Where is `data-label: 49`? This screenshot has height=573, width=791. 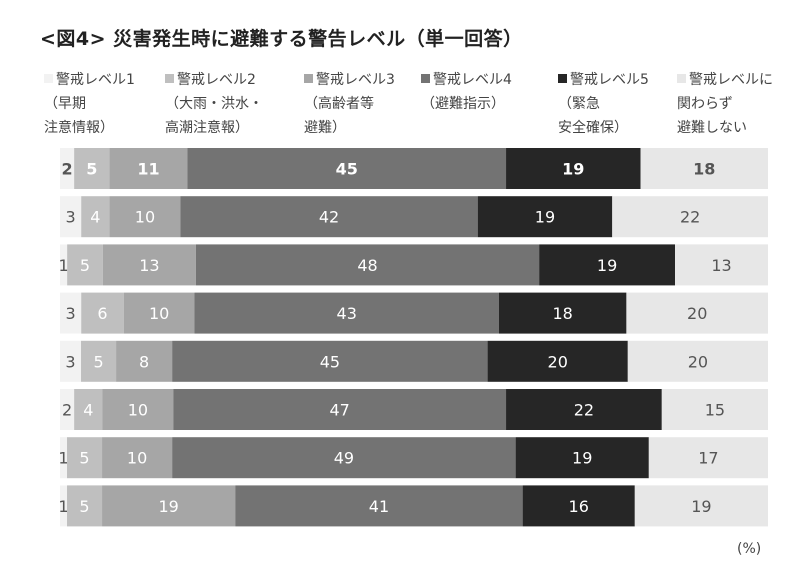
data-label: 49 is located at coordinates (344, 458).